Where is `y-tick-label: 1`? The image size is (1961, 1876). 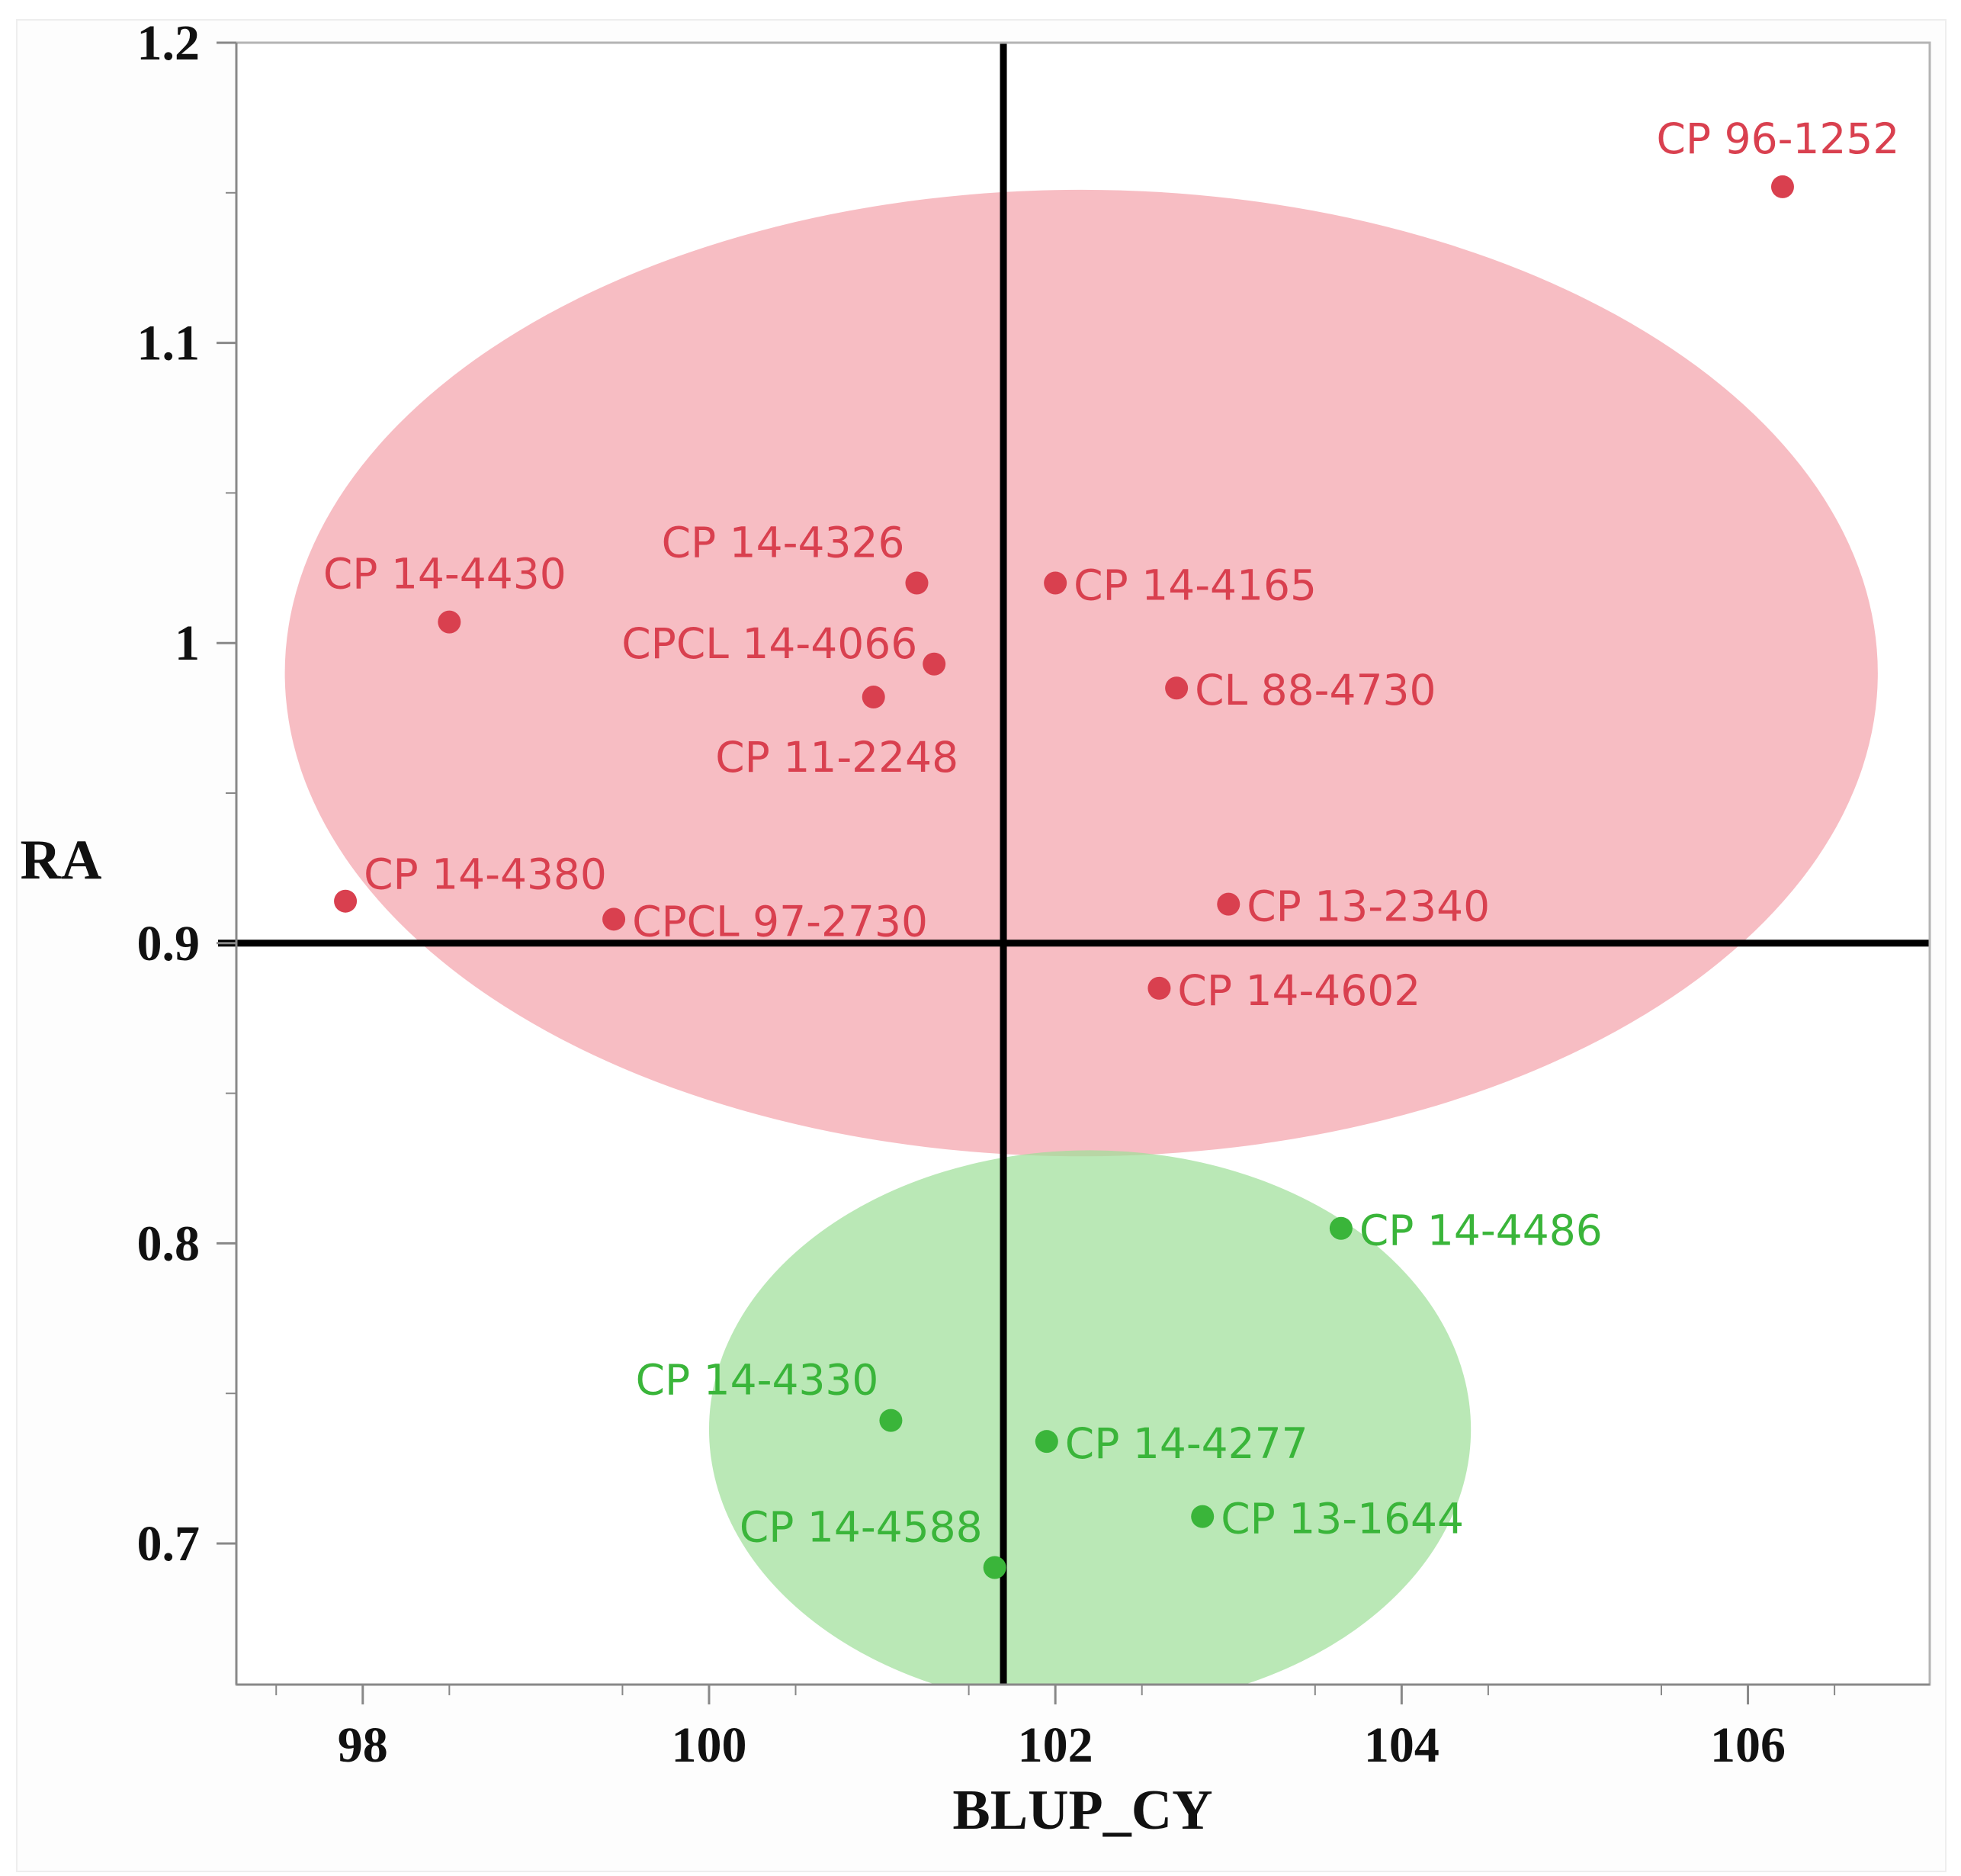
y-tick-label: 1 is located at coordinates (187, 643).